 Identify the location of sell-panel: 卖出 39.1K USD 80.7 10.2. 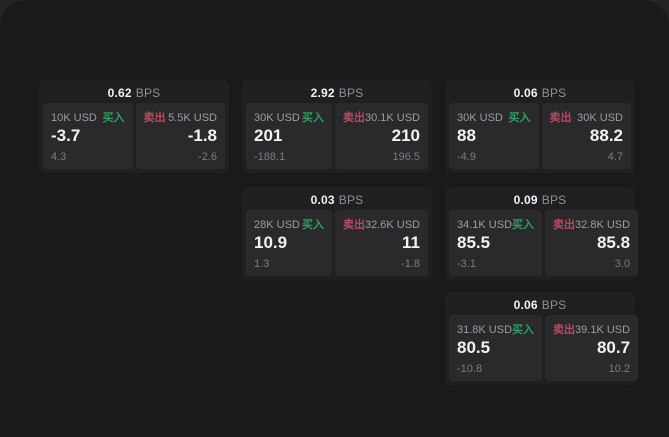
(592, 348).